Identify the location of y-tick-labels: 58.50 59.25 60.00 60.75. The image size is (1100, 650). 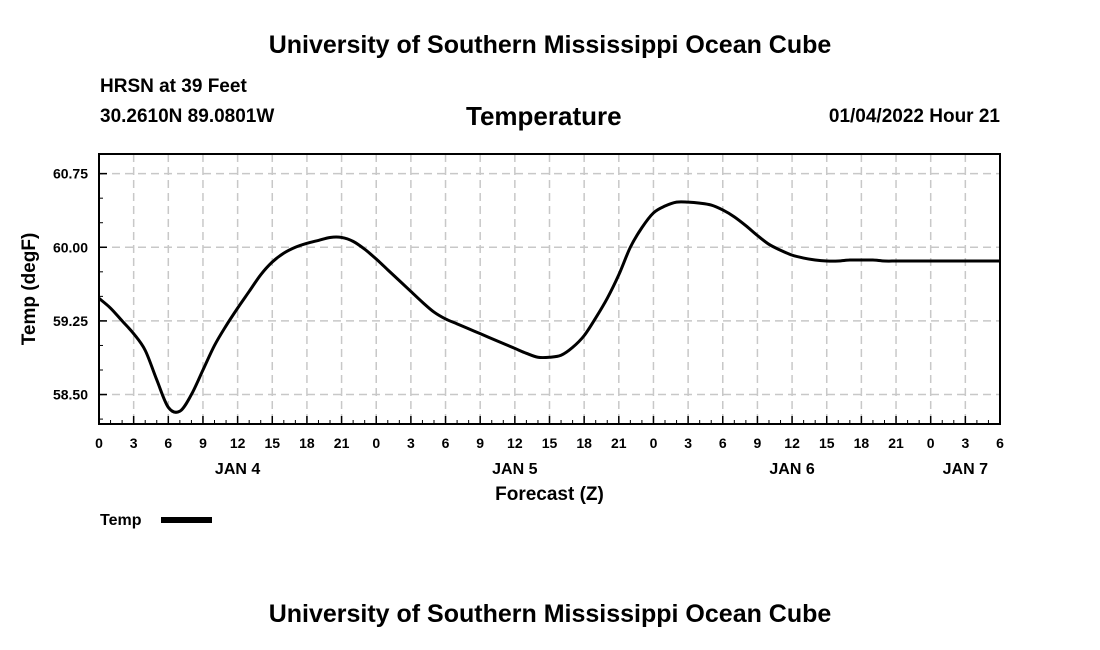
(70, 284).